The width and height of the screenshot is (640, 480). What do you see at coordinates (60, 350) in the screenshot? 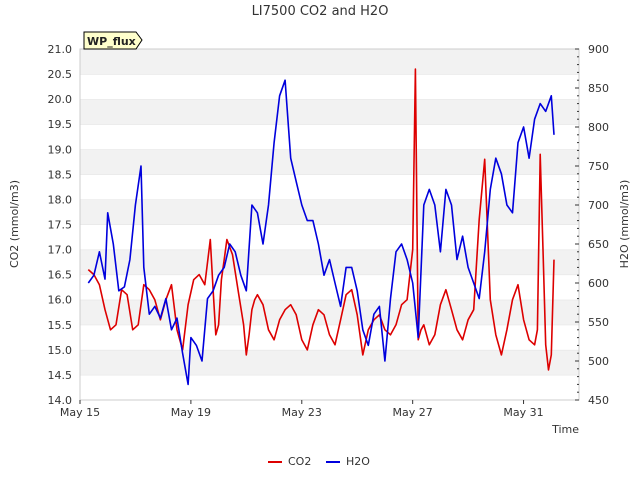
I see `y-left-tick-label: 15.0` at bounding box center [60, 350].